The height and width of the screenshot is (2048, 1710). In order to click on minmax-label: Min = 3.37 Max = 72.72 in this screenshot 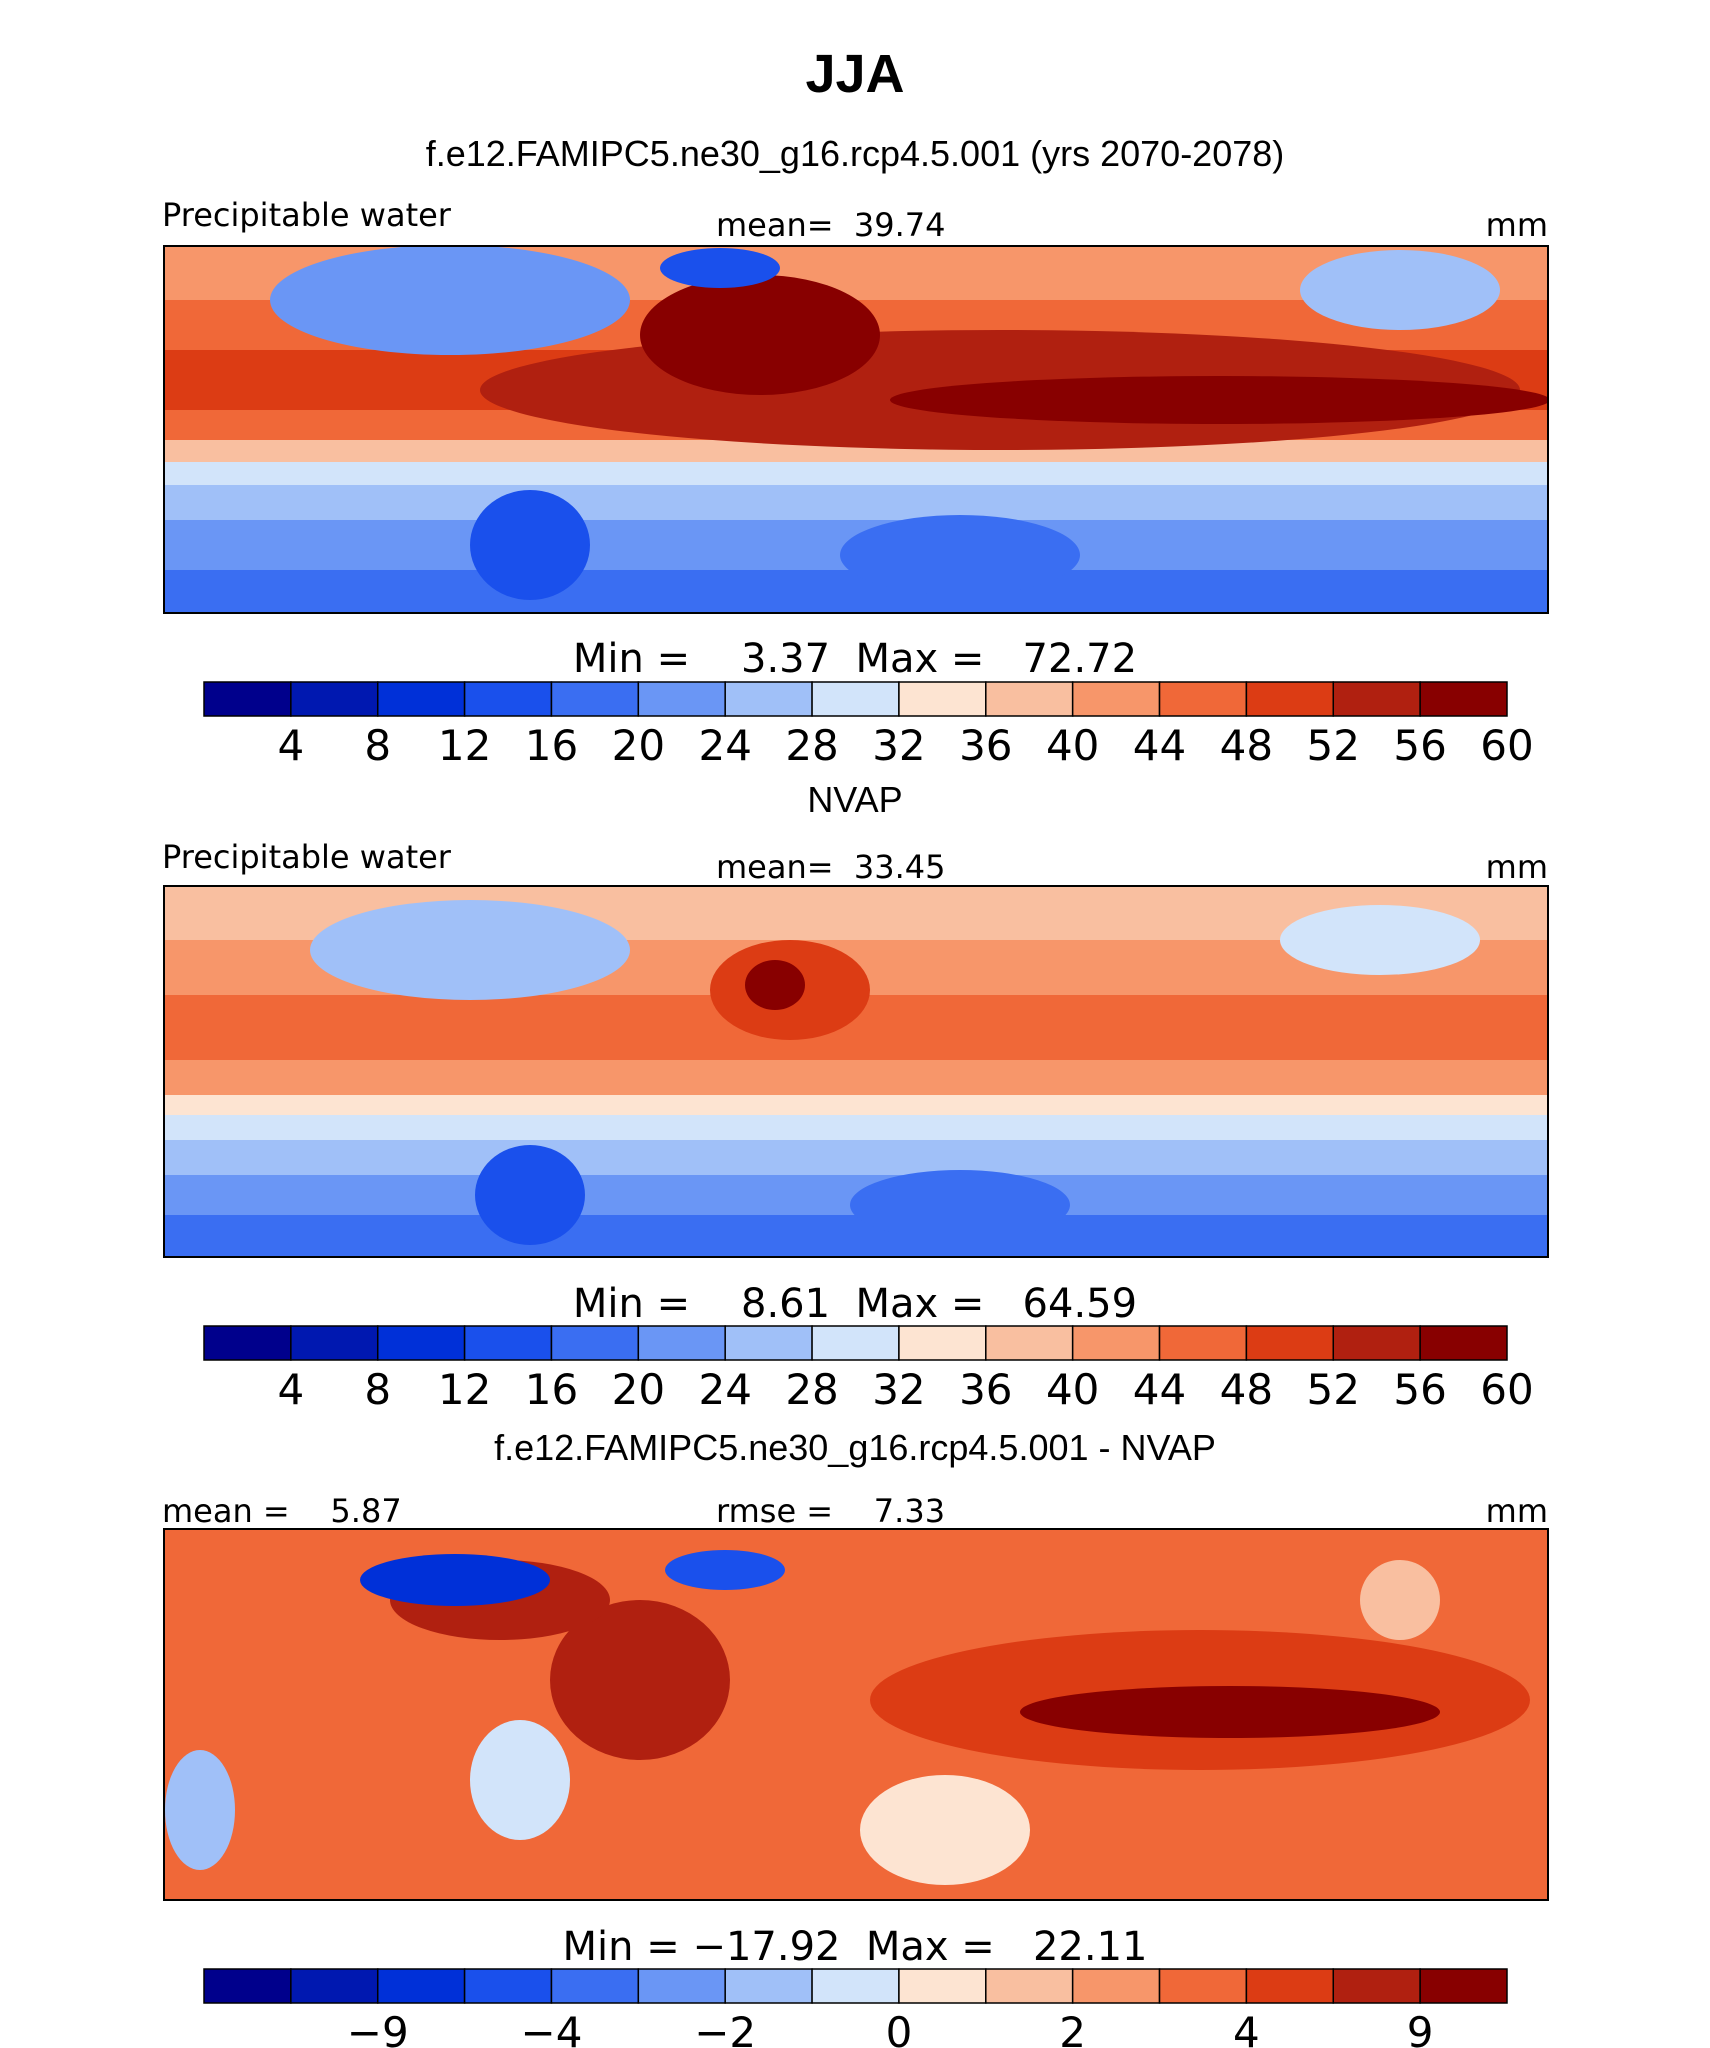, I will do `click(855, 659)`.